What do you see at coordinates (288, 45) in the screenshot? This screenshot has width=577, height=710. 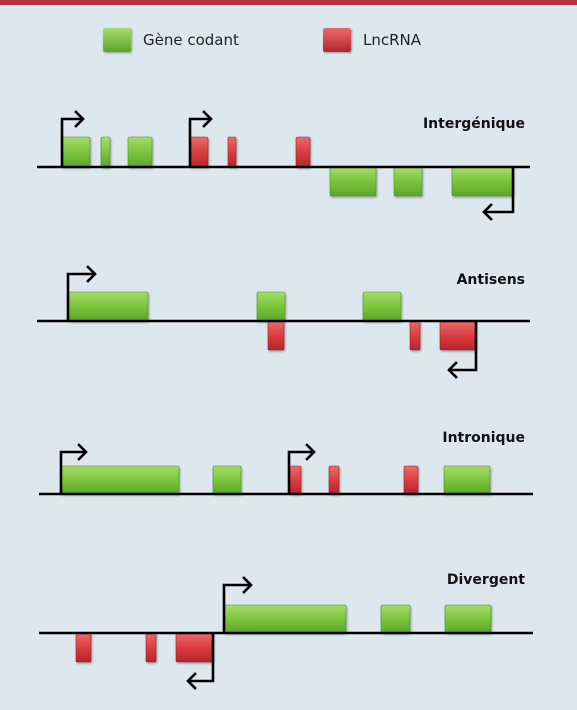 I see `legend: Gène codant LncRNA` at bounding box center [288, 45].